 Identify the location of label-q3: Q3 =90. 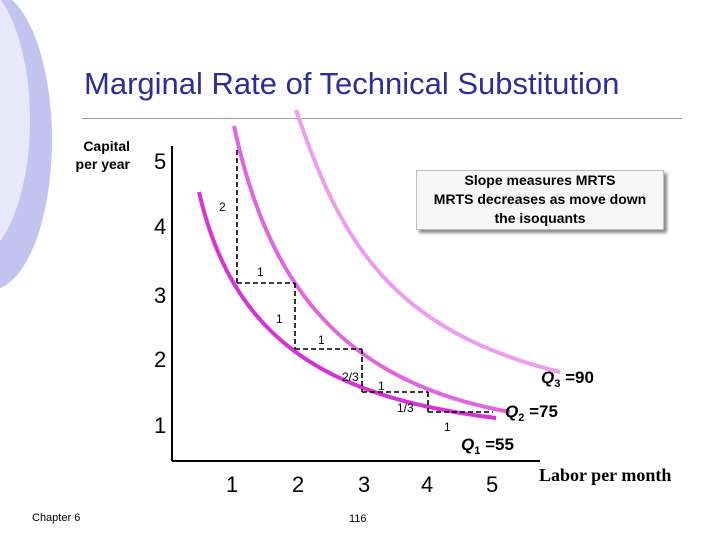
(567, 379).